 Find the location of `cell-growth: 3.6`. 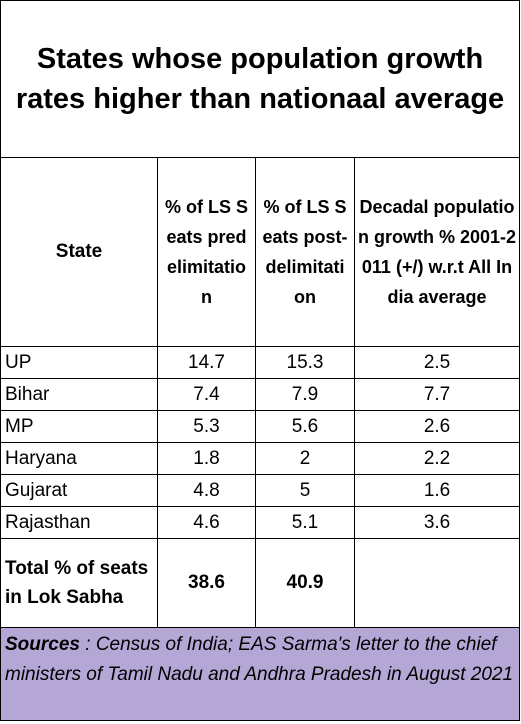

cell-growth: 3.6 is located at coordinates (437, 522).